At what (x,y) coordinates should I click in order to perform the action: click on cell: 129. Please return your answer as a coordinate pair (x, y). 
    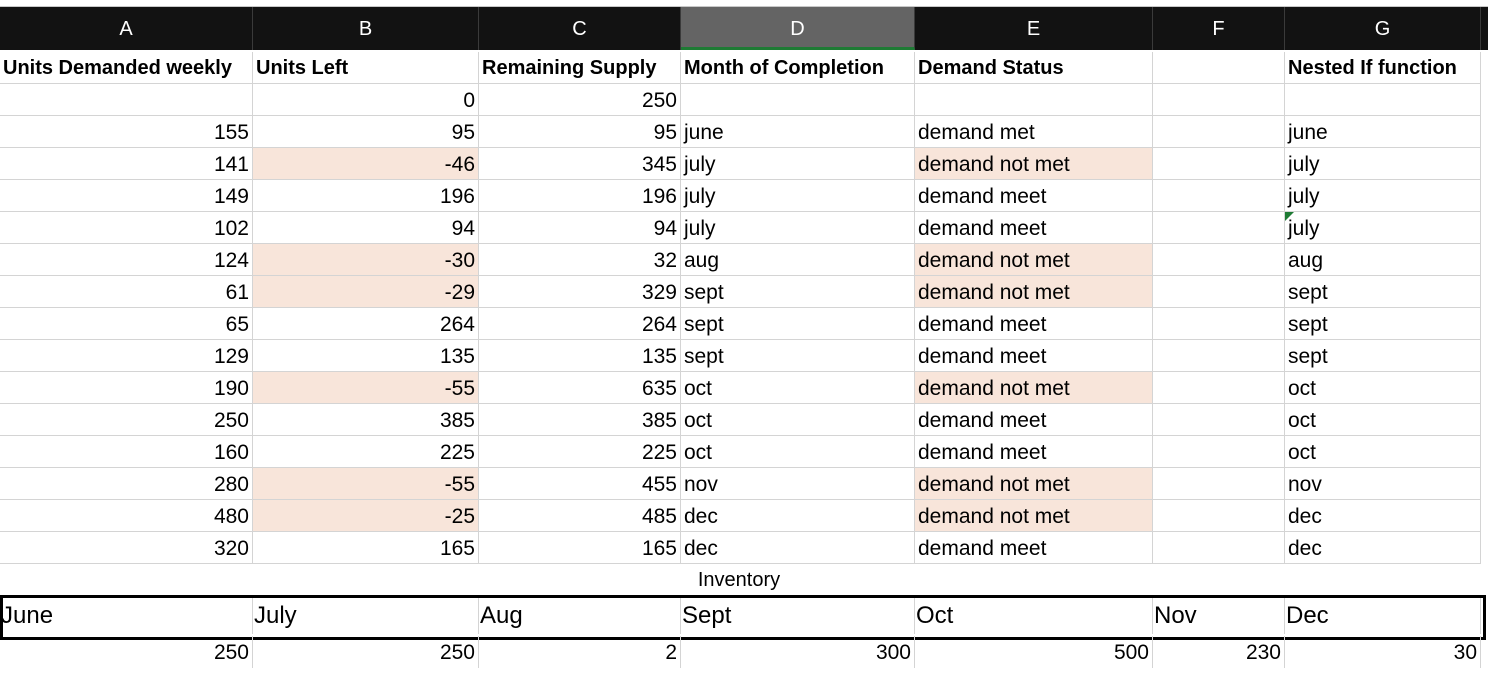
    Looking at the image, I should click on (126, 356).